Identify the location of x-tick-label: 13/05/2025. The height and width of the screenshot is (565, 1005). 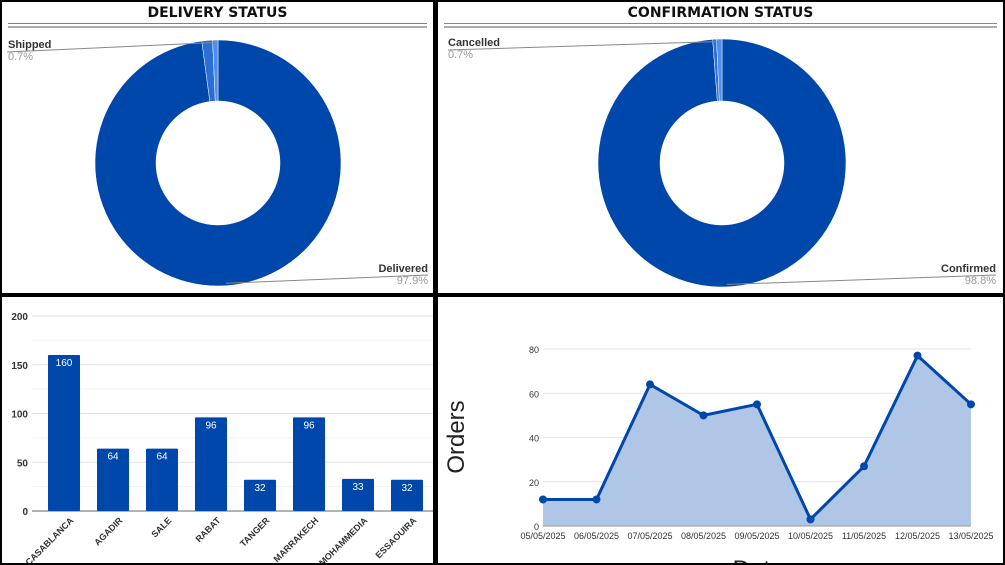
(970, 536).